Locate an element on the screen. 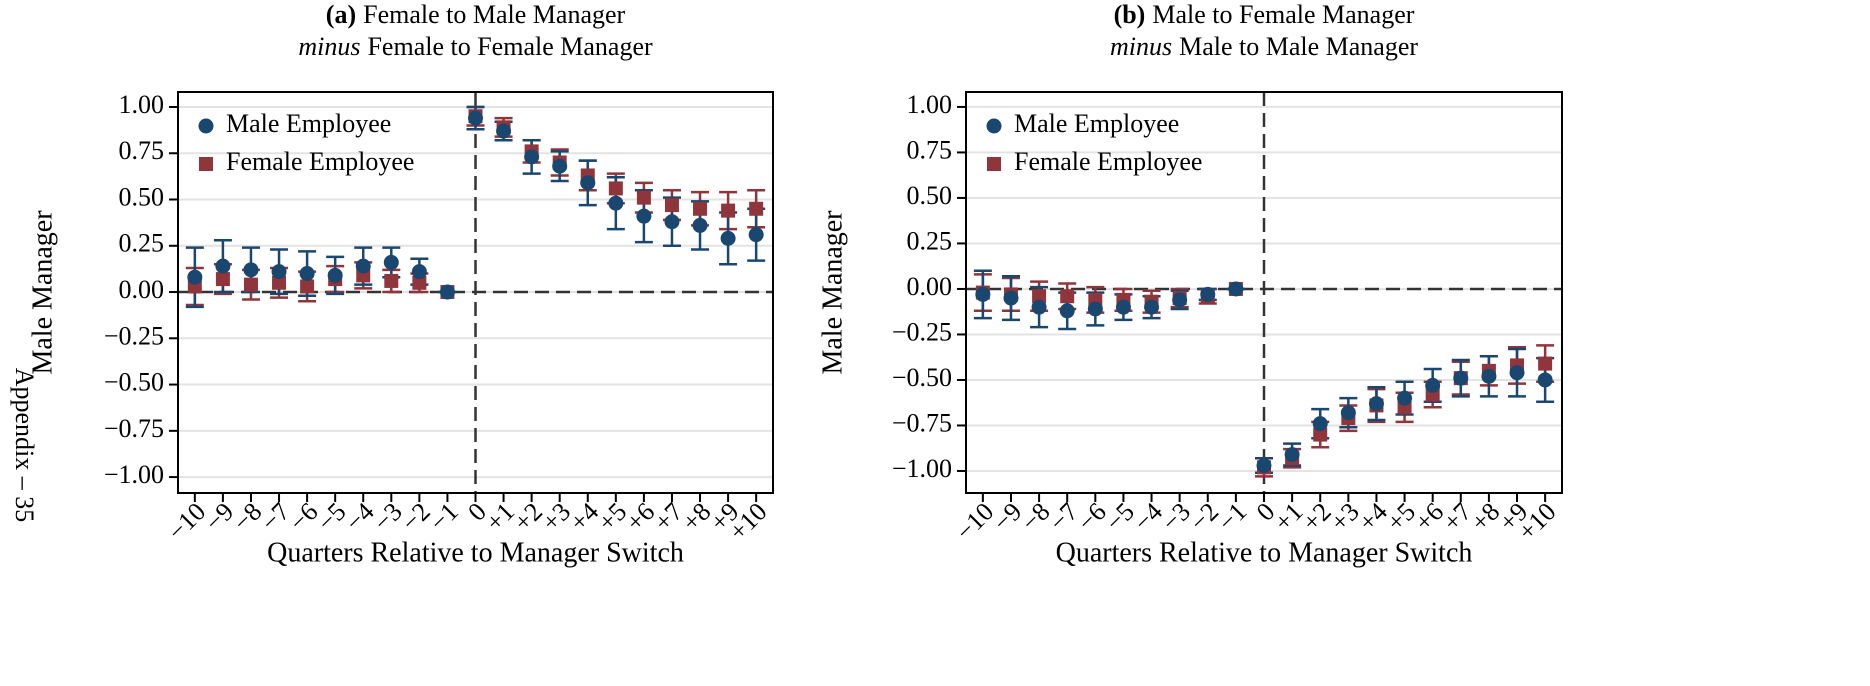 The image size is (1870, 686). chart-title: (a) Female to Male Manager is located at coordinates (476, 14).